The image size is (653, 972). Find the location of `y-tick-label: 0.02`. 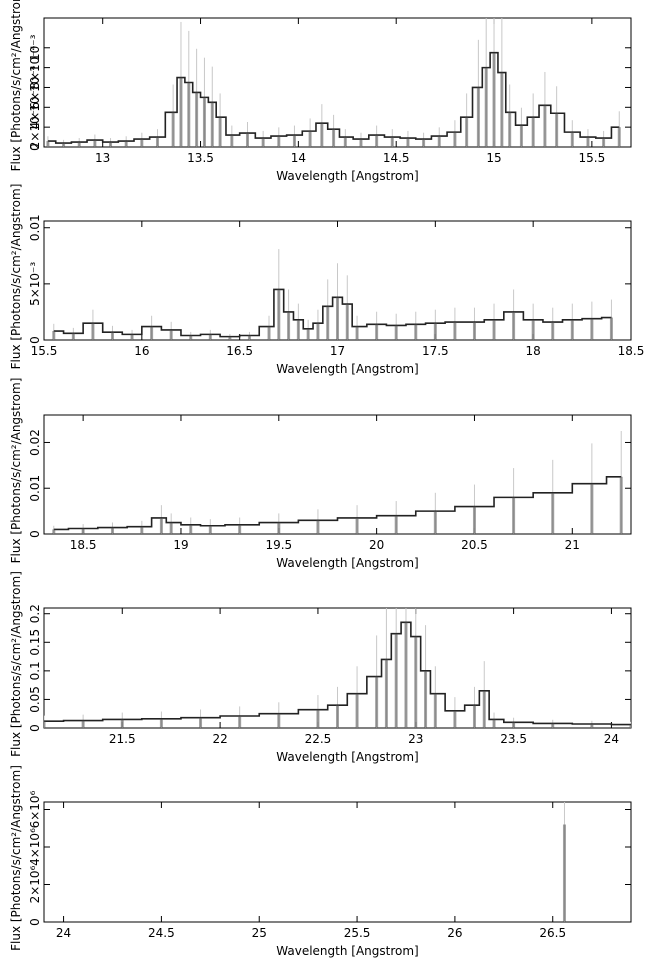

y-tick-label: 0.02 is located at coordinates (35, 442).